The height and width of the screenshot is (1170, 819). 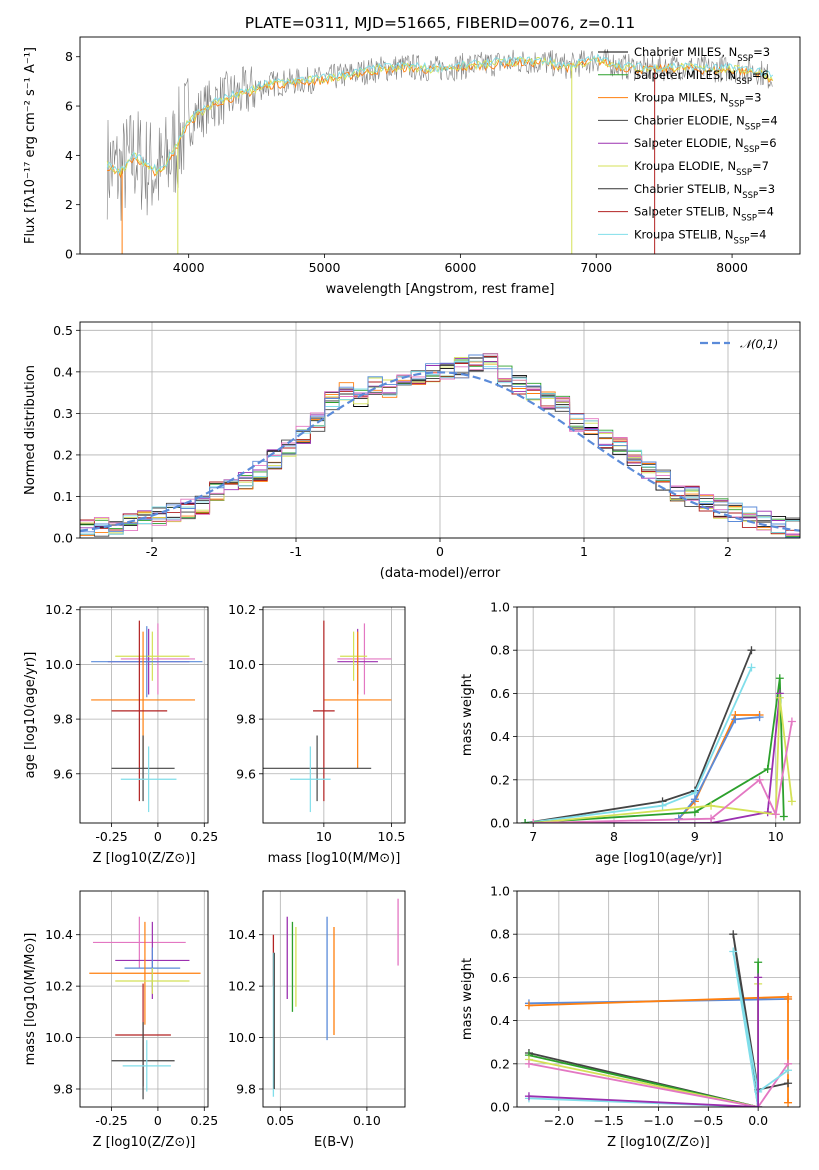 What do you see at coordinates (440, 451) in the screenshot?
I see `gaussian-curve` at bounding box center [440, 451].